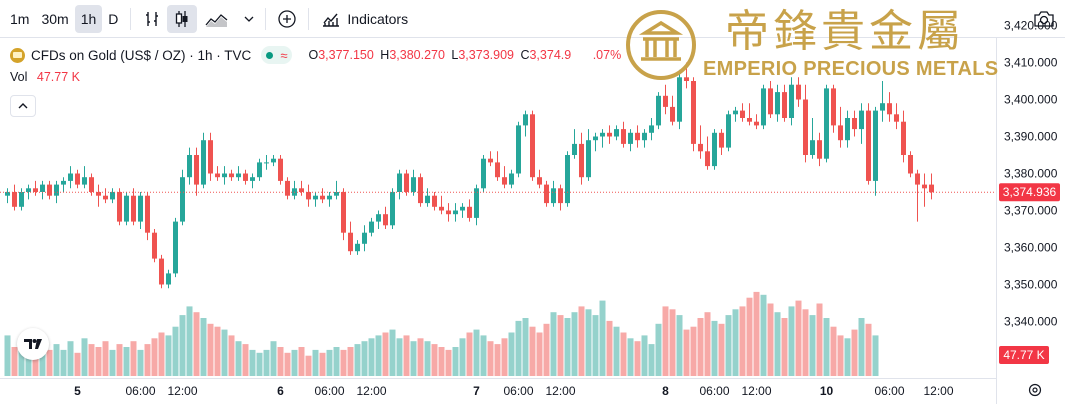  I want to click on candles-chart-icon, so click(182, 18).